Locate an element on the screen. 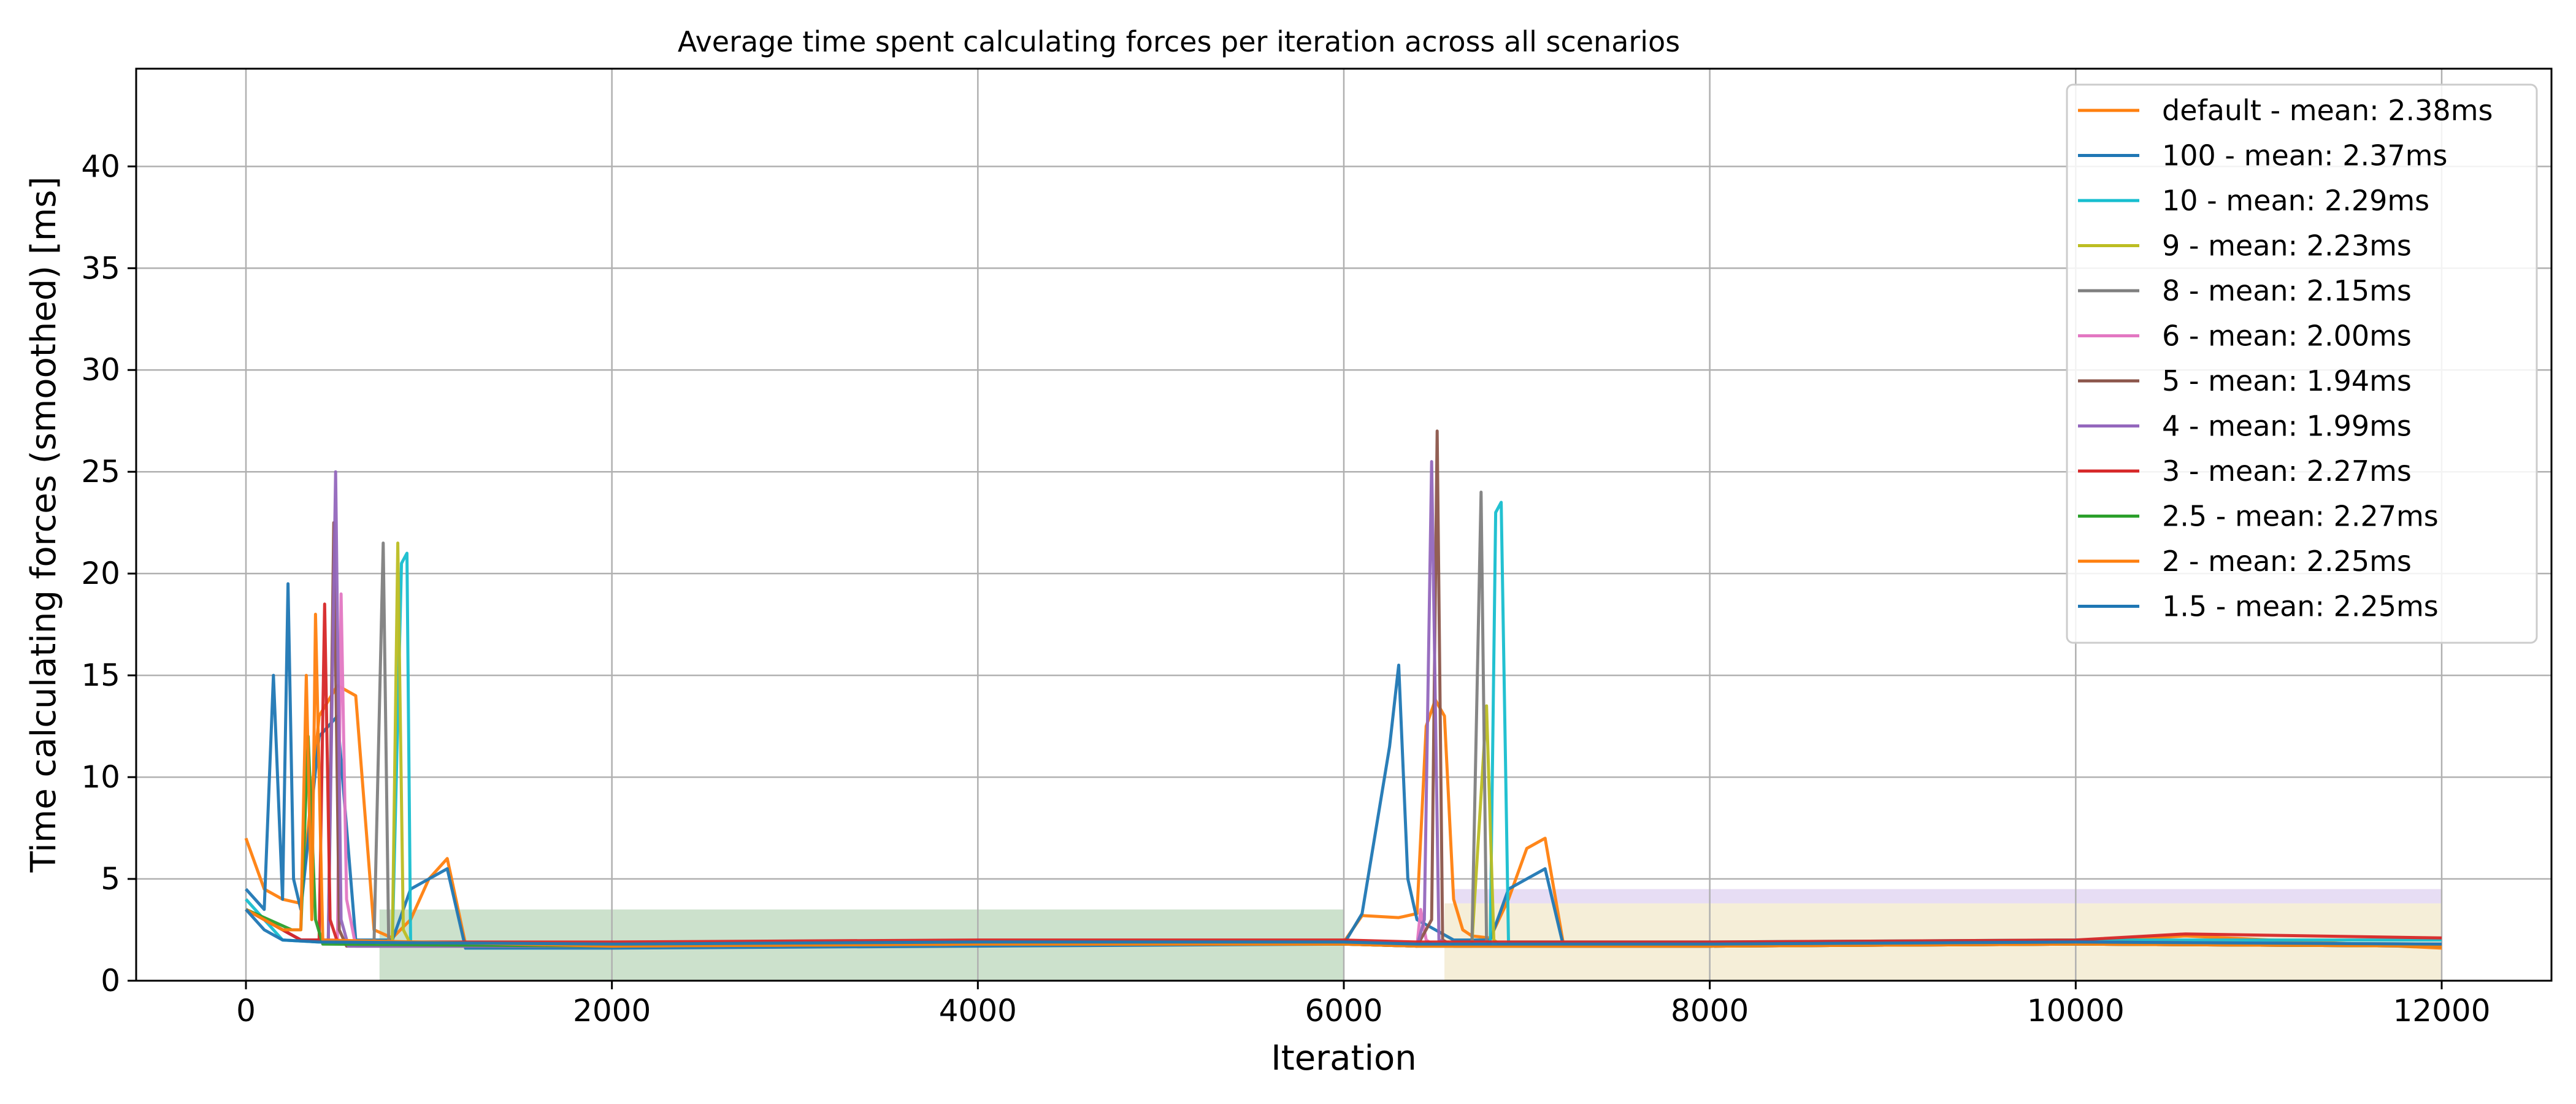 Image resolution: width=2576 pixels, height=1104 pixels. legend-entry-7: 4 - mean: 1.99ms is located at coordinates (2287, 426).